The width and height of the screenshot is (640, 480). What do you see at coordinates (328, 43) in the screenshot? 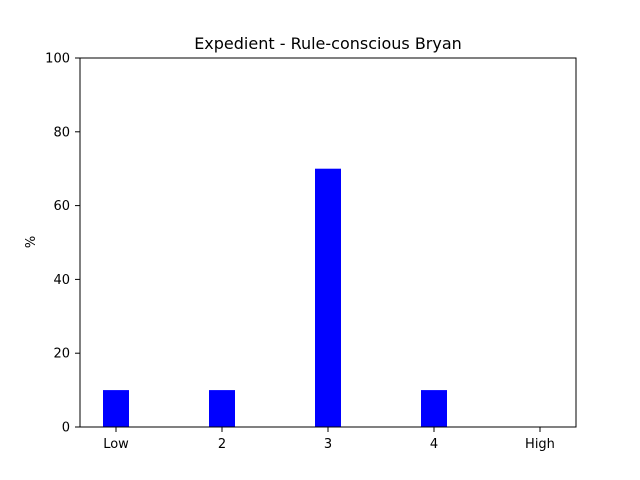
I see `chart-title: Expedient - Rule-conscious Bryan` at bounding box center [328, 43].